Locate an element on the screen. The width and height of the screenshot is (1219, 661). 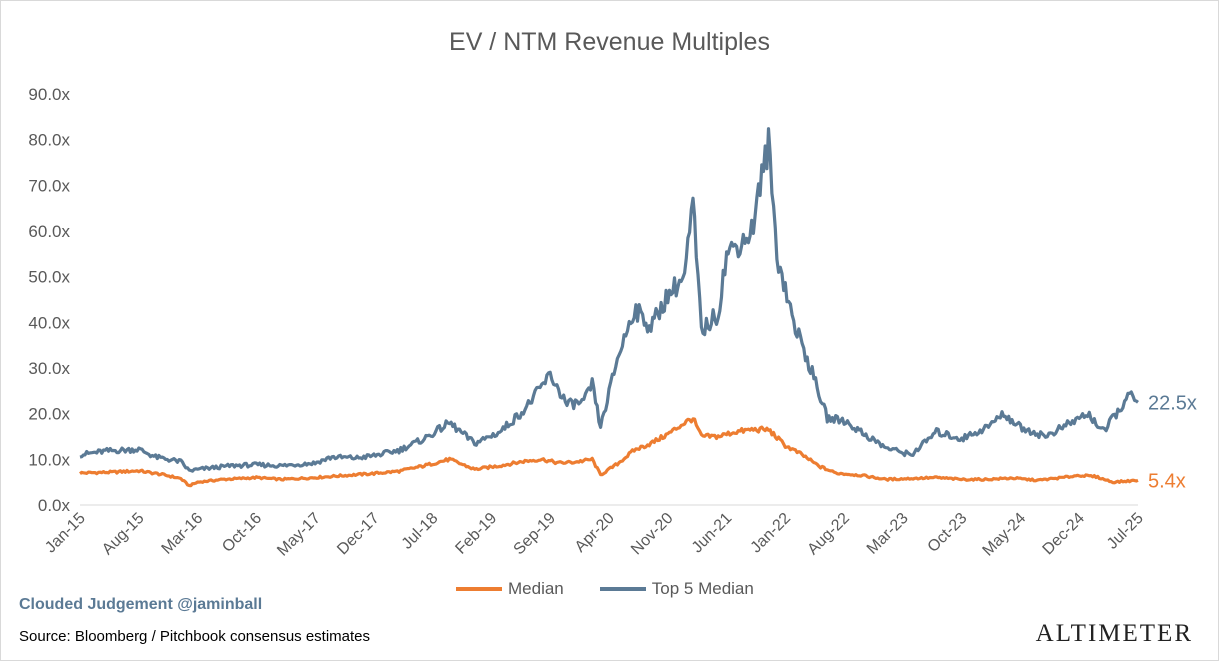
end-value-label-top5-median: 22.5x is located at coordinates (1172, 403).